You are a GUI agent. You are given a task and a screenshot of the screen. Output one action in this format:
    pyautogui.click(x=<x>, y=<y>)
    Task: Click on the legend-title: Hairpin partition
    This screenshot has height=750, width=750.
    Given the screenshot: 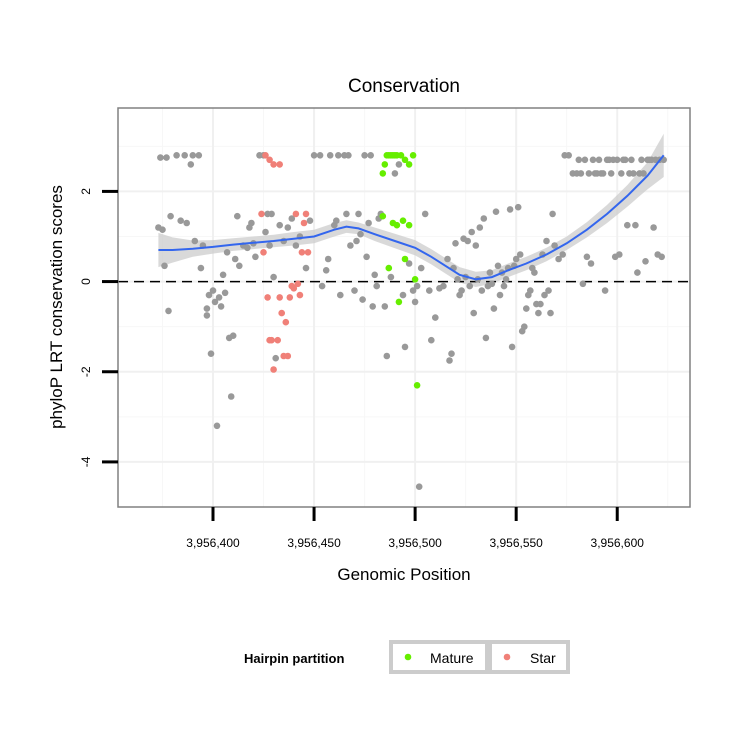 What is the action you would take?
    pyautogui.click(x=294, y=658)
    